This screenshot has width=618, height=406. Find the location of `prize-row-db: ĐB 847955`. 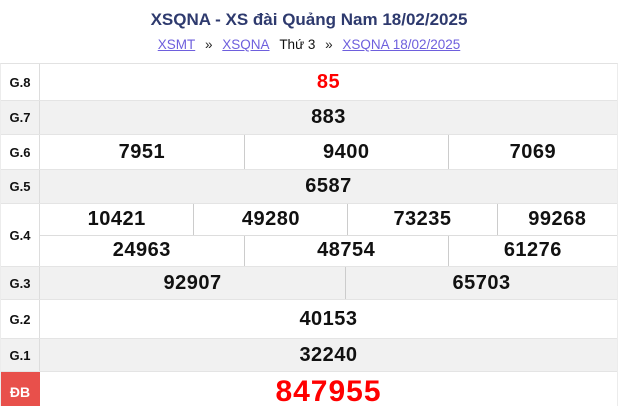

prize-row-db: ĐB 847955 is located at coordinates (309, 388).